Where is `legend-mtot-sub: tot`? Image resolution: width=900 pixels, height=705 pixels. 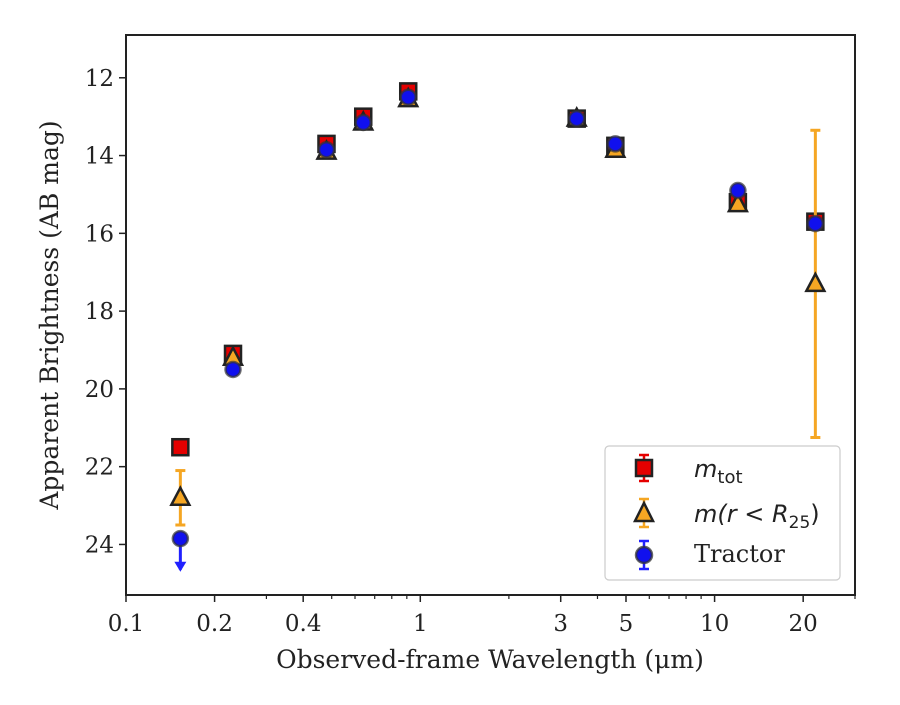
legend-mtot-sub: tot is located at coordinates (729, 477).